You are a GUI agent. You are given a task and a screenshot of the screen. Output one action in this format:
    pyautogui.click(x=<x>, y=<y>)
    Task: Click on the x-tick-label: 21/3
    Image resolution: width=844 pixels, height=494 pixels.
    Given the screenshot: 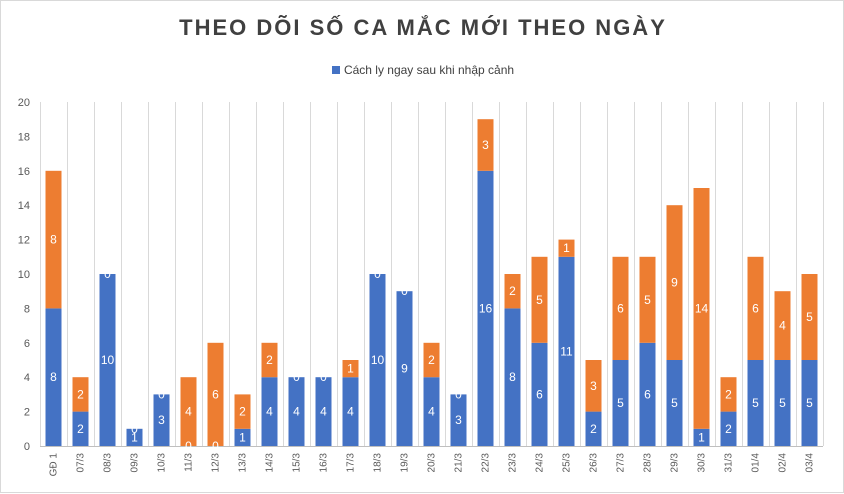 What is the action you would take?
    pyautogui.click(x=459, y=463)
    